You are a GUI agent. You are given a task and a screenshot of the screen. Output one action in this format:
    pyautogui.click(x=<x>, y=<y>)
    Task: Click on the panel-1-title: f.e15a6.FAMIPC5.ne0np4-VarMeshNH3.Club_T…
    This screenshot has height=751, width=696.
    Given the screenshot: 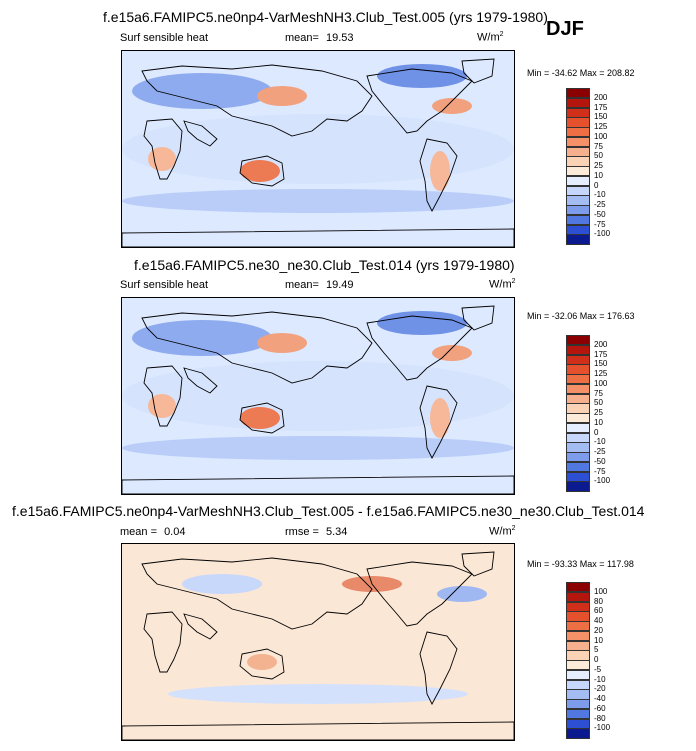 What is the action you would take?
    pyautogui.click(x=325, y=17)
    